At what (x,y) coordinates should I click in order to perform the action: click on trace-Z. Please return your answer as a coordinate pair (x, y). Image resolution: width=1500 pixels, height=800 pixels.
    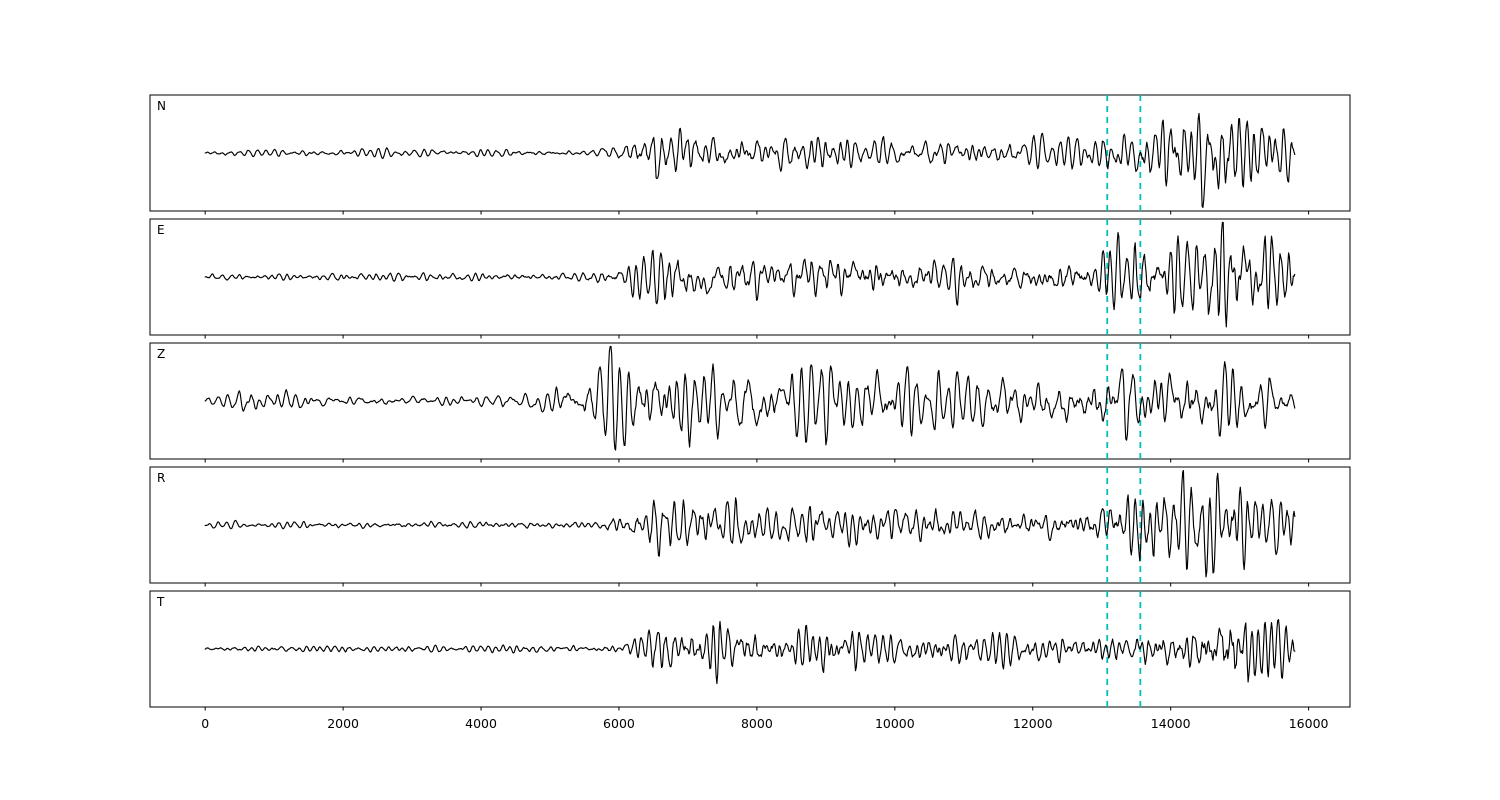
    Looking at the image, I should click on (750, 398).